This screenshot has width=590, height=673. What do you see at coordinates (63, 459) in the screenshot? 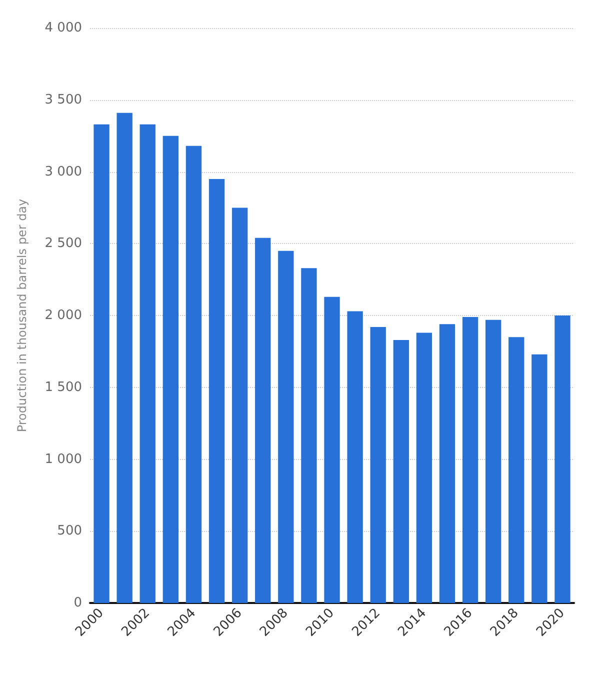
I see `y-tick-label: 1 000` at bounding box center [63, 459].